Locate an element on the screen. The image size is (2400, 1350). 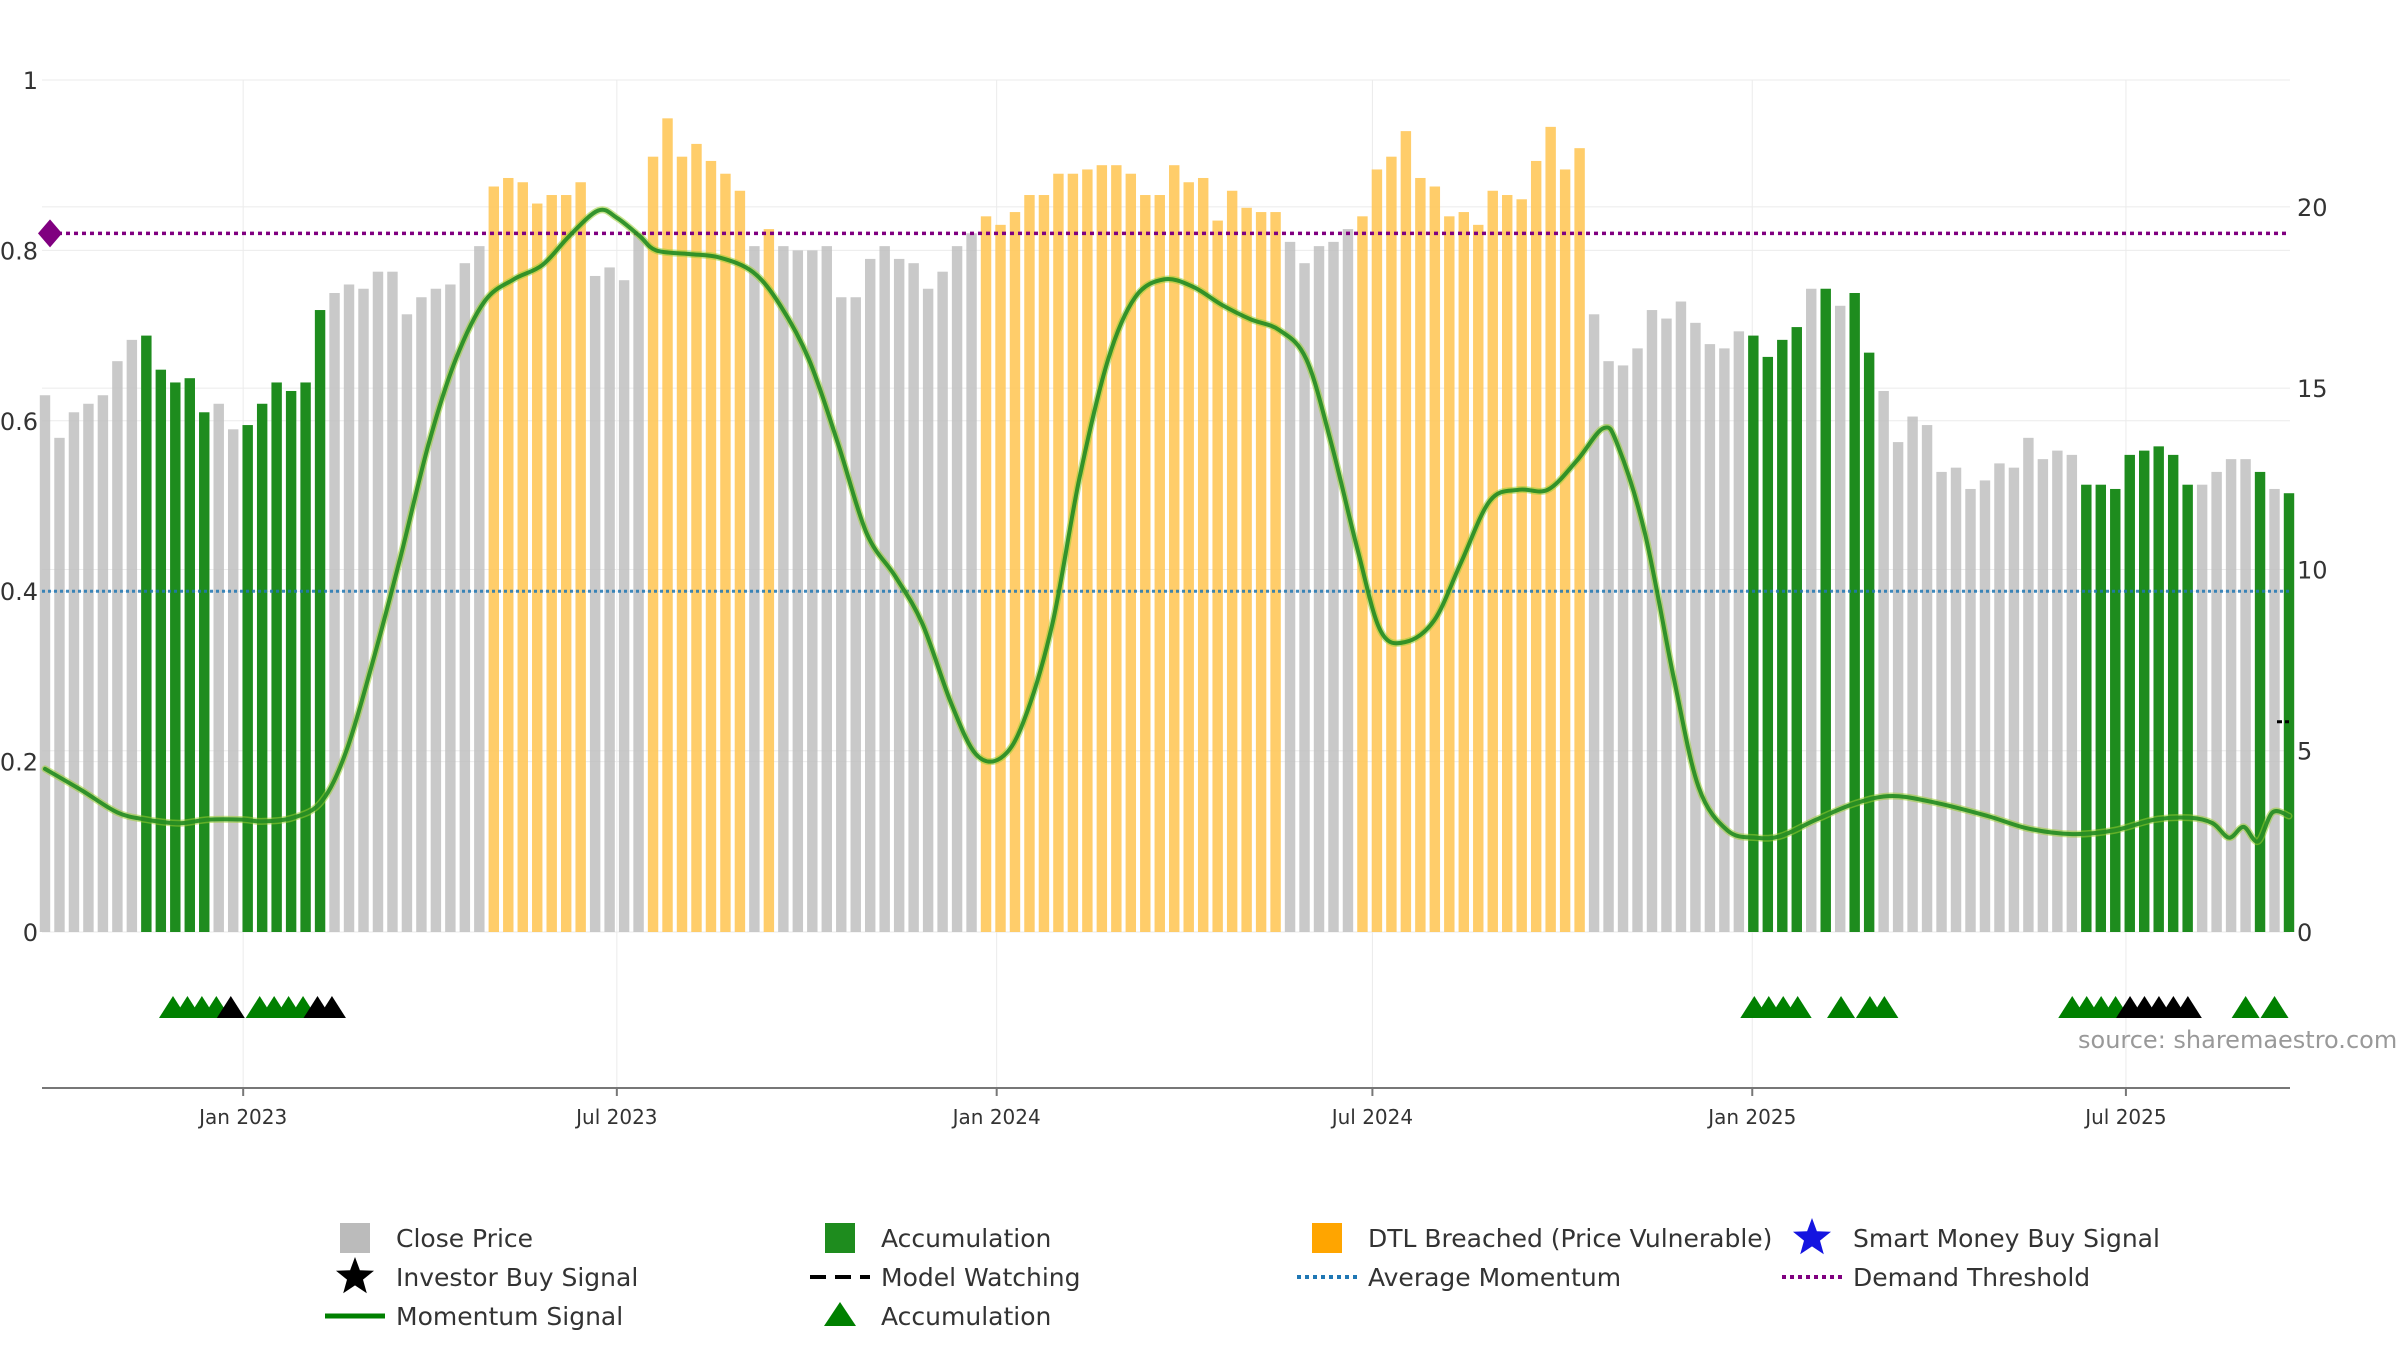
legend-label: Average Momentum is located at coordinates (1494, 1277).